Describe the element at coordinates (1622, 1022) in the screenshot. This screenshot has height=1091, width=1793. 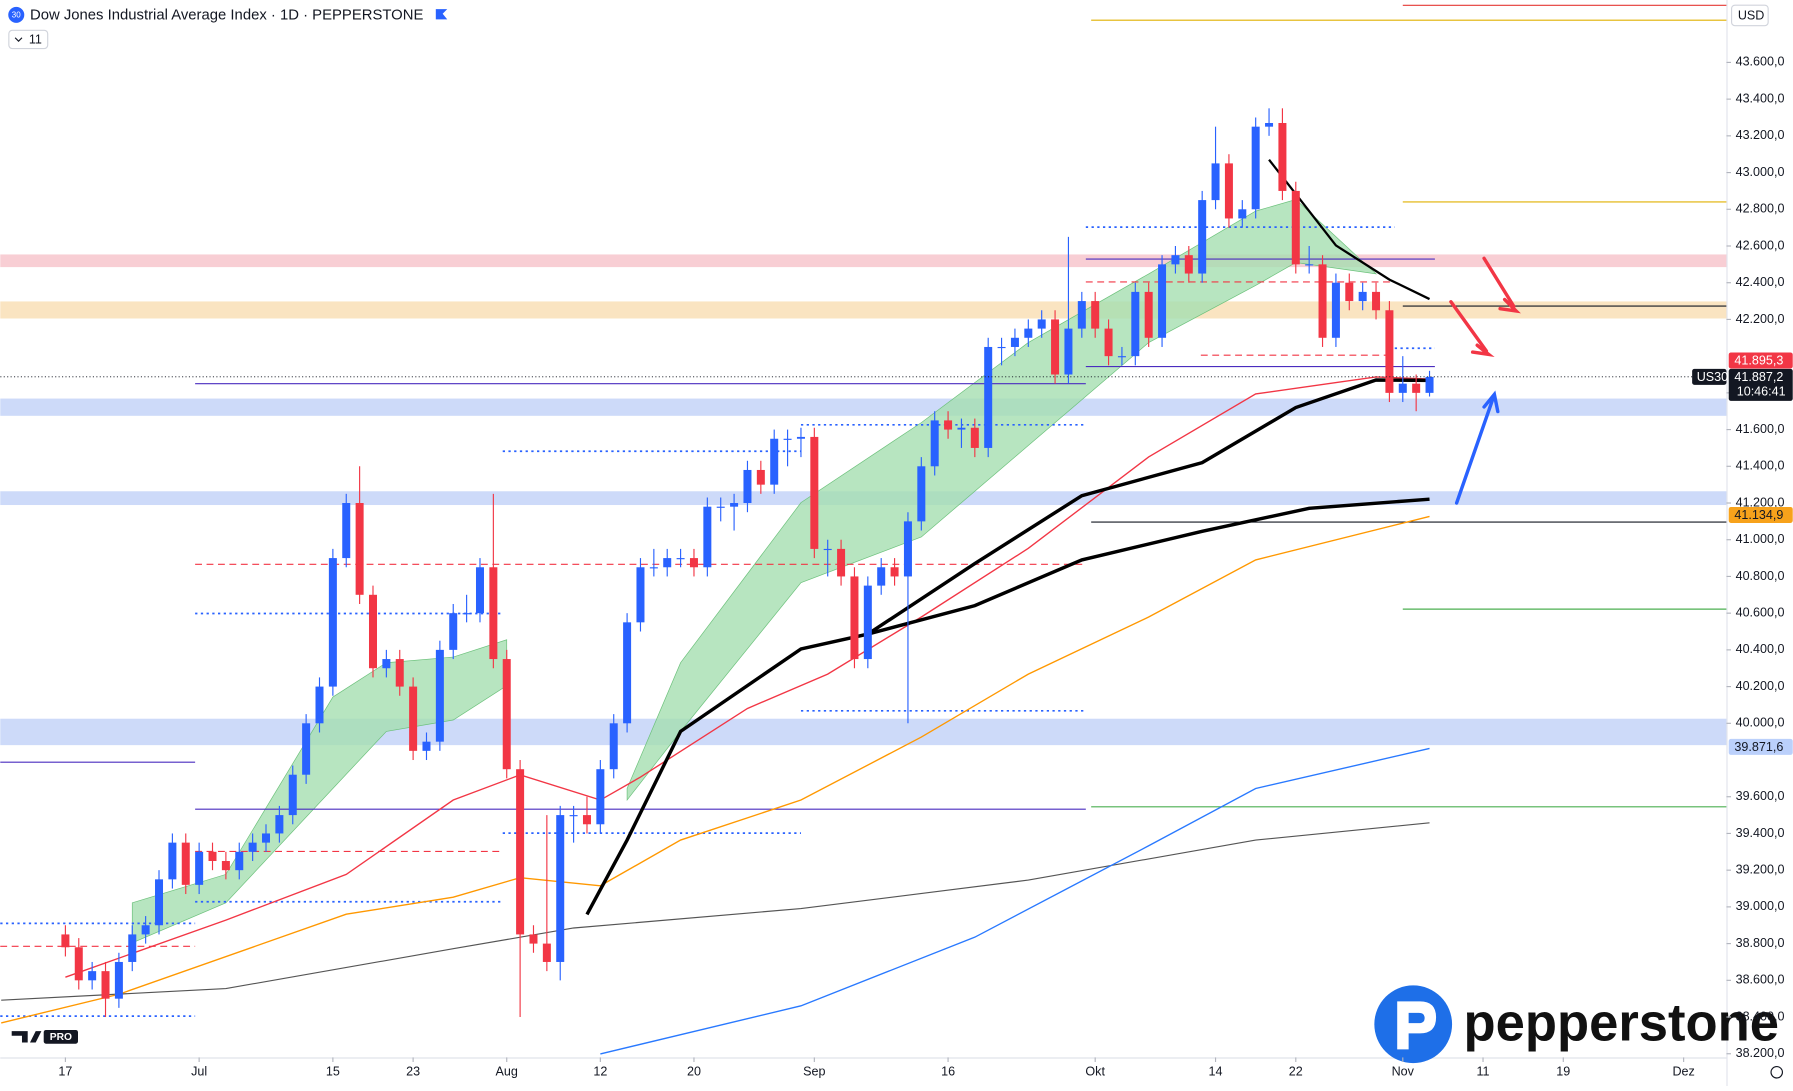
I see `brand-name: pepperstone` at that location.